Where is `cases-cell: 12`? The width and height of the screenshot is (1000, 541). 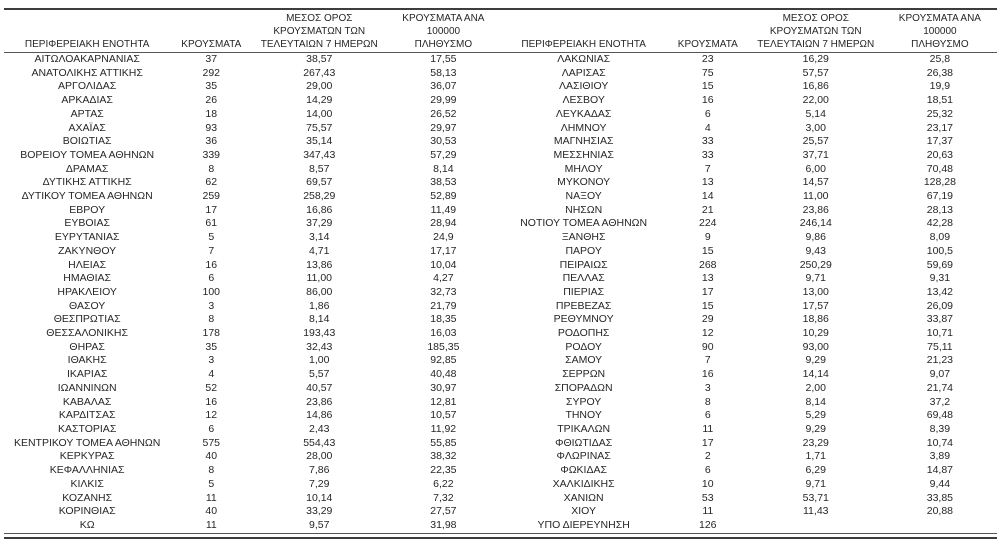 cases-cell: 12 is located at coordinates (211, 415).